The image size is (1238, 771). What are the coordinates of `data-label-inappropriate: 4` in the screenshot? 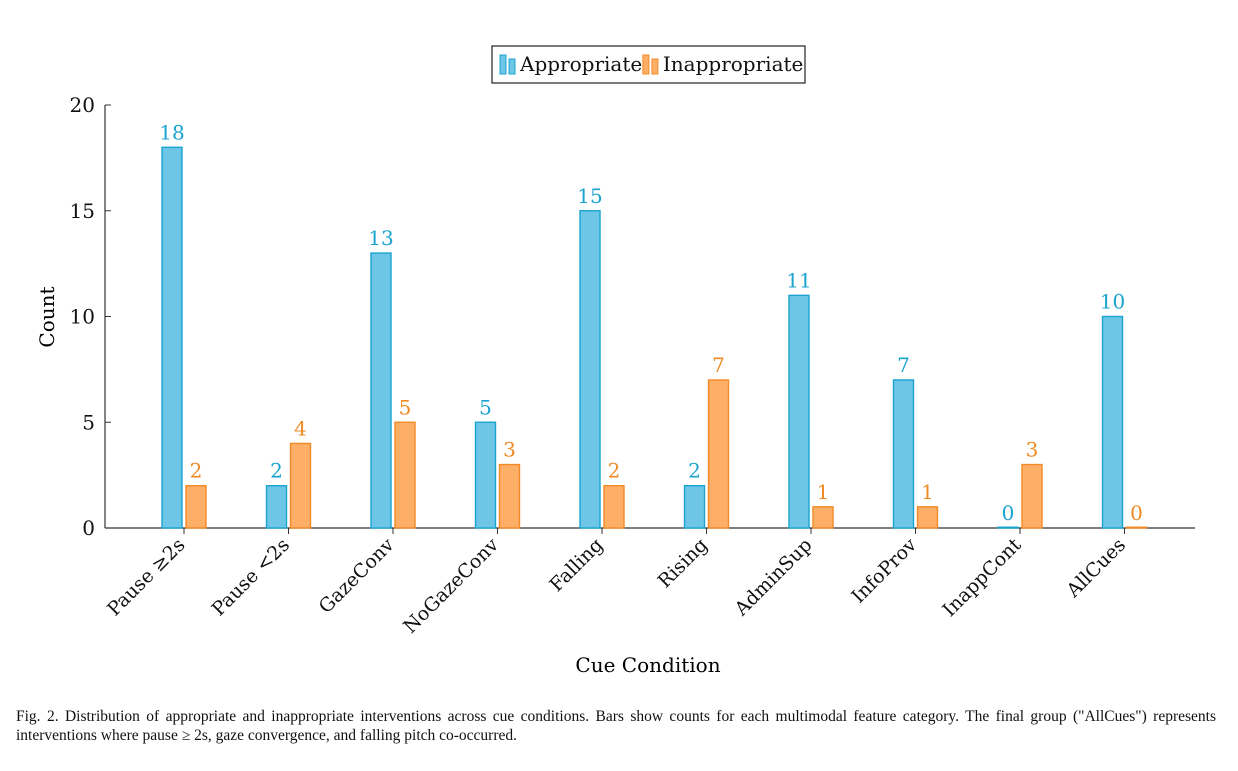 It's located at (300, 428).